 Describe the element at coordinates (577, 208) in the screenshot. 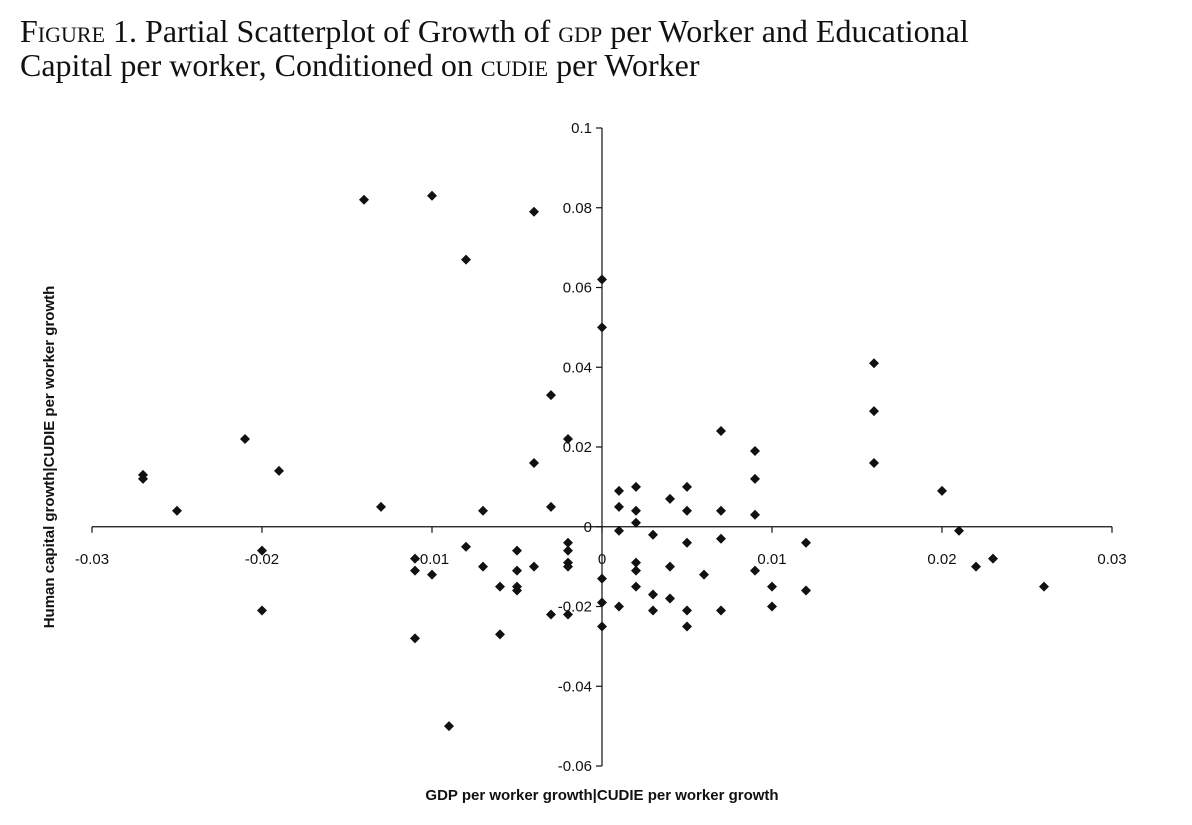

I see `y-tick-label: 0.08` at that location.